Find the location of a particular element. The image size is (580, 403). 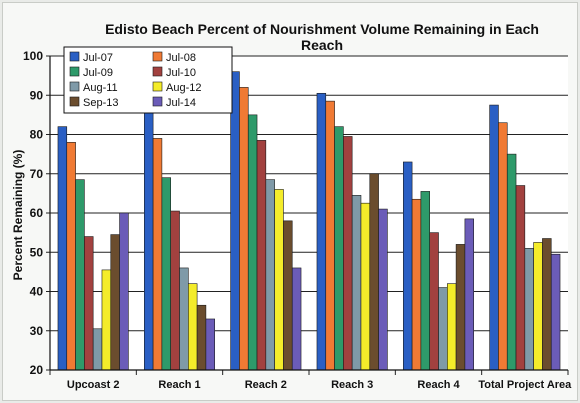

legend-label: Jul-07 is located at coordinates (98, 58).